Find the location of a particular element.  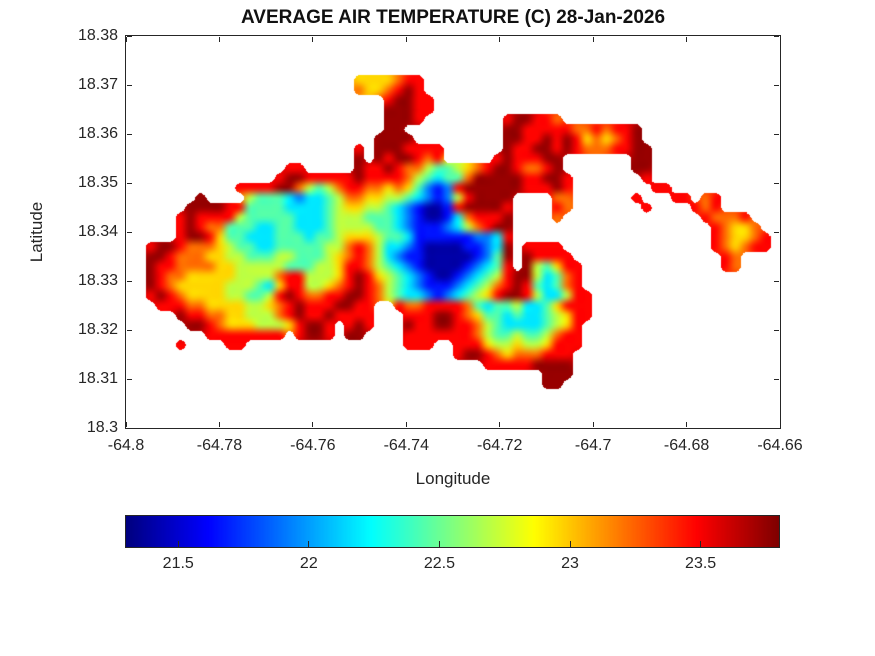

x-tick-label: -64.74 is located at coordinates (406, 445).